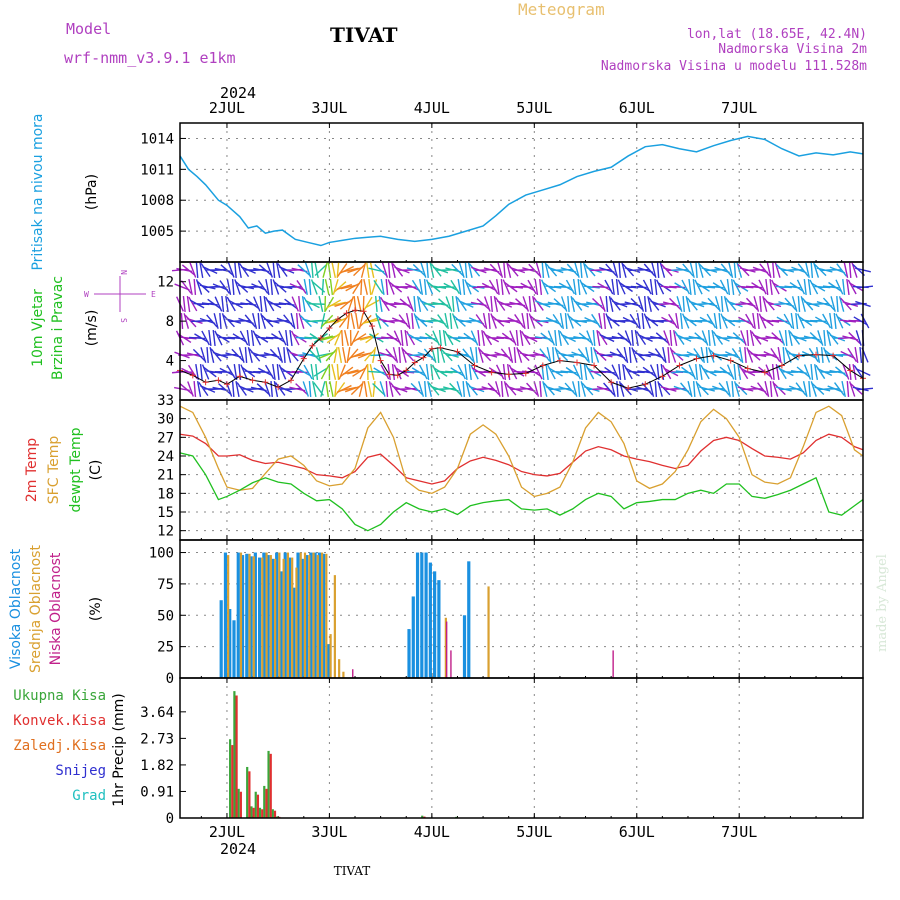  What do you see at coordinates (451, 664) in the screenshot?
I see `low-cloud-bar` at bounding box center [451, 664].